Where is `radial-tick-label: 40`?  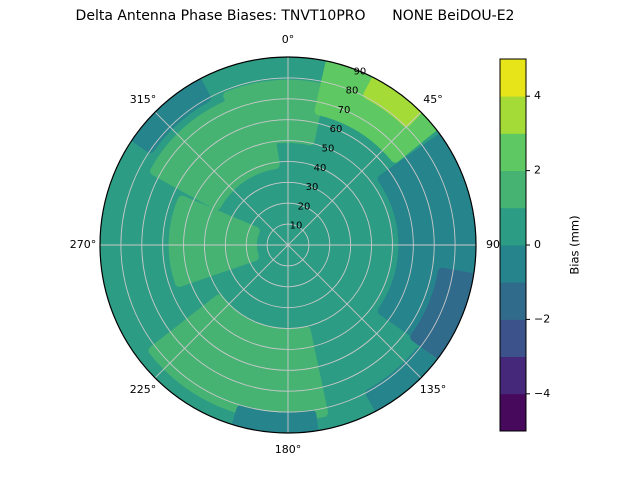 radial-tick-label: 40 is located at coordinates (320, 168).